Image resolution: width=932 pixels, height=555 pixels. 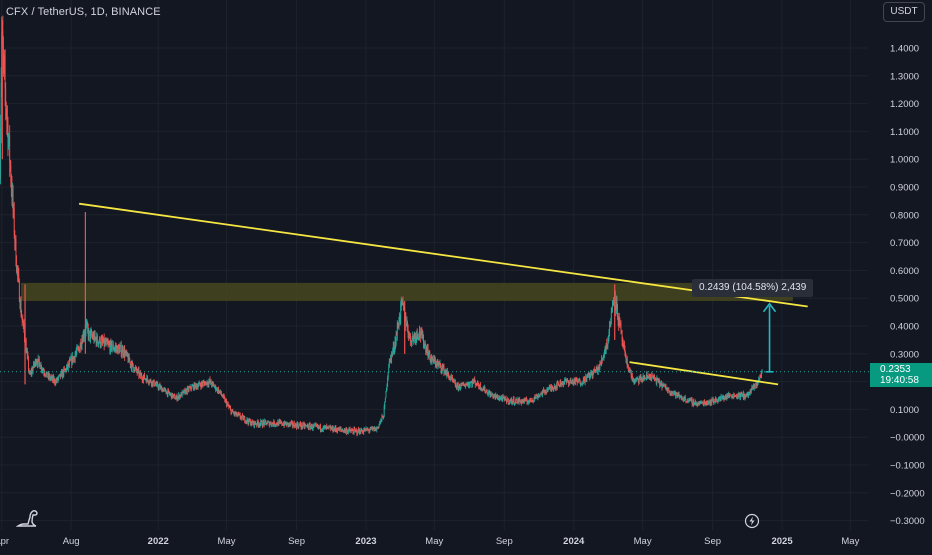 What do you see at coordinates (752, 288) in the screenshot?
I see `measure-label: 0.2439 (104.58%) 2,439` at bounding box center [752, 288].